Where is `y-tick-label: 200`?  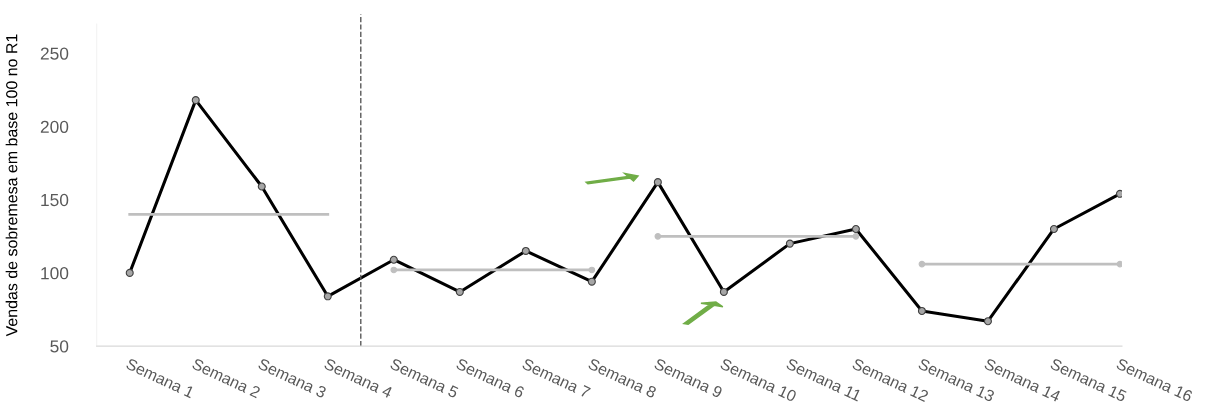
y-tick-label: 200 is located at coordinates (54, 126).